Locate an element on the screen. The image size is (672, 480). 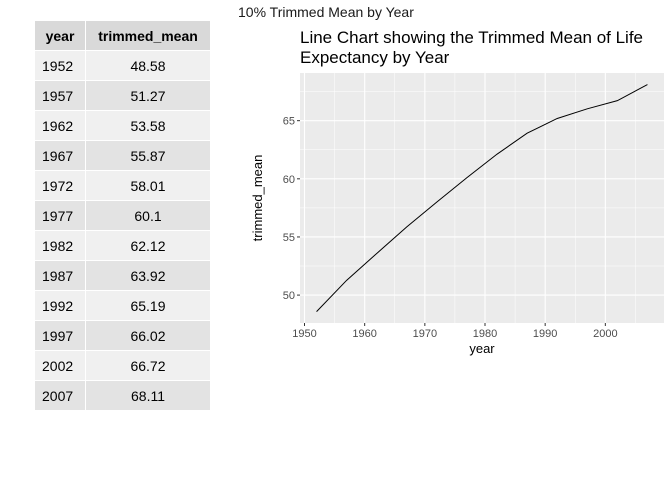
page-title: 10% Trimmed Mean by Year is located at coordinates (326, 12).